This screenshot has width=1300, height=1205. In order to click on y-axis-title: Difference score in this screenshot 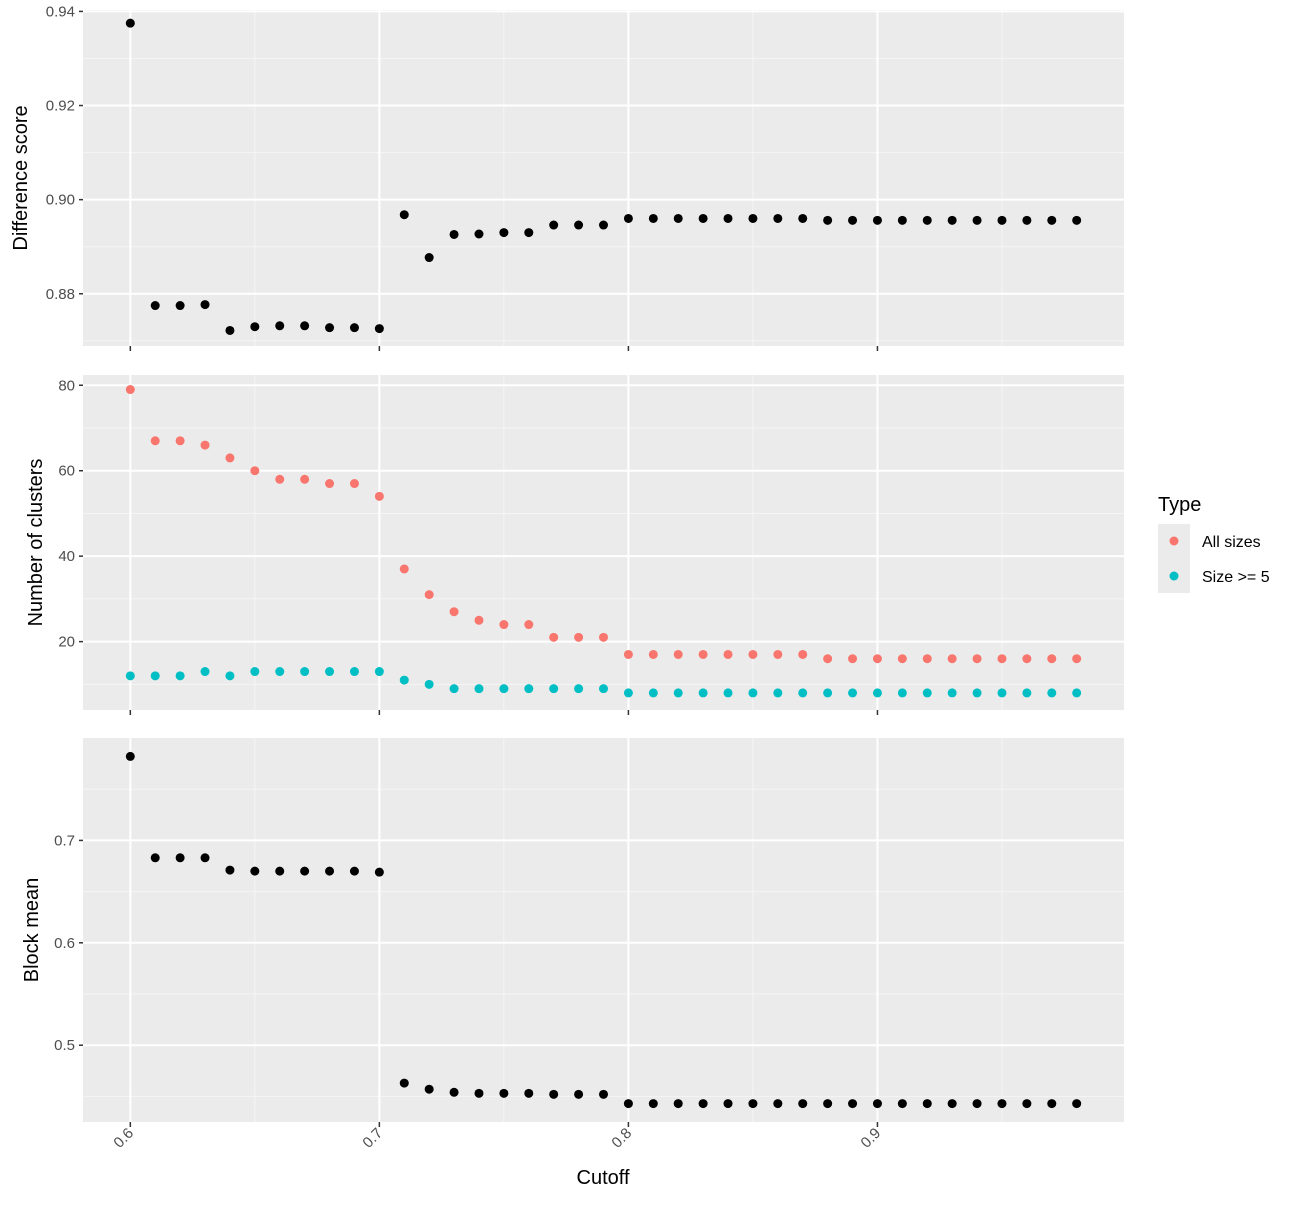, I will do `click(21, 177)`.